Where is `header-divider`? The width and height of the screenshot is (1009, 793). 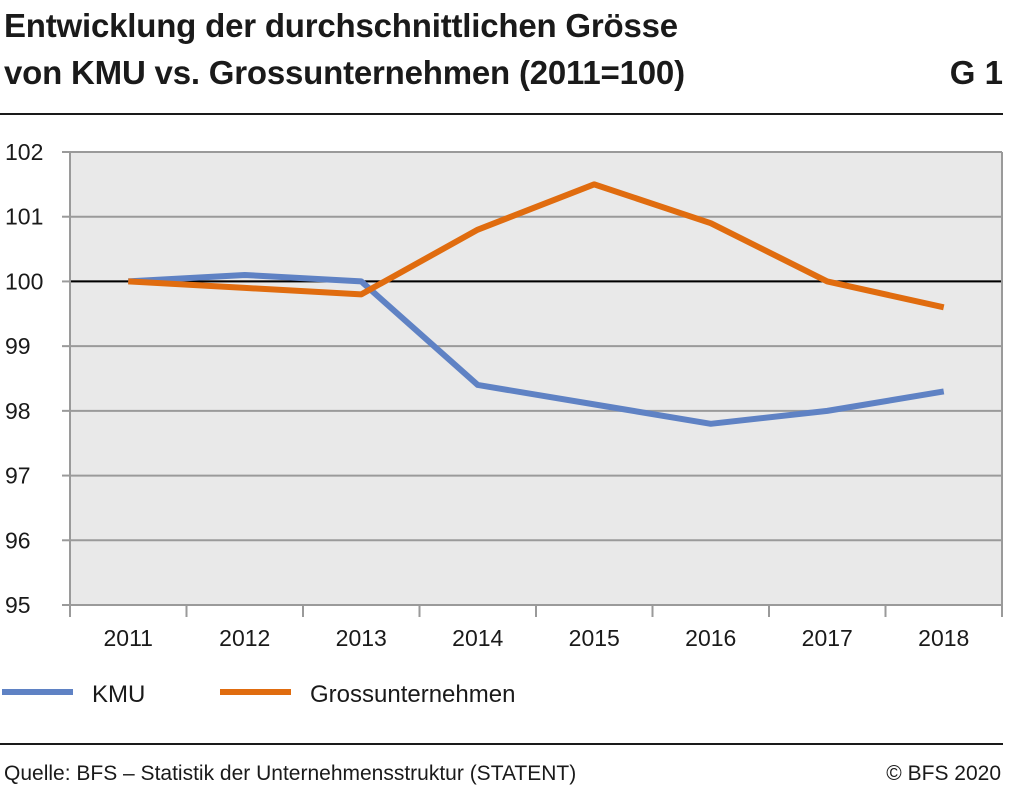 header-divider is located at coordinates (501, 114).